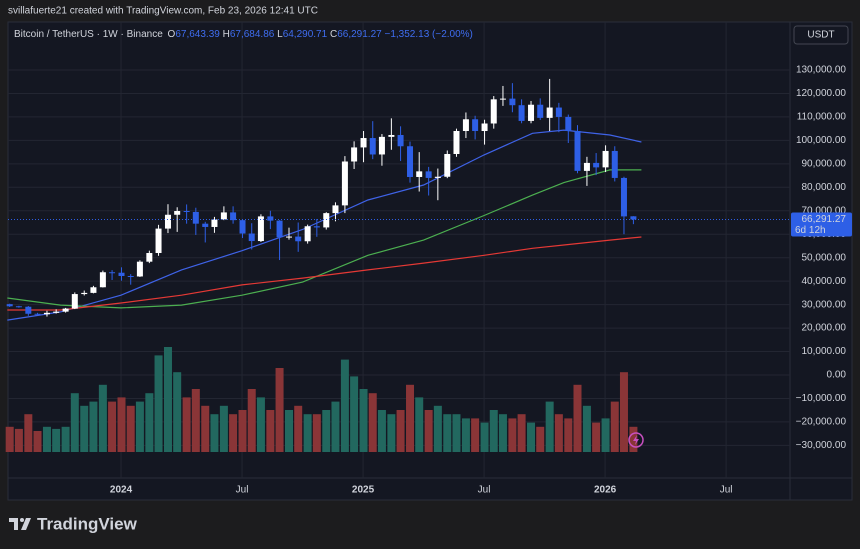  I want to click on x-tick-label: Jul, so click(242, 490).